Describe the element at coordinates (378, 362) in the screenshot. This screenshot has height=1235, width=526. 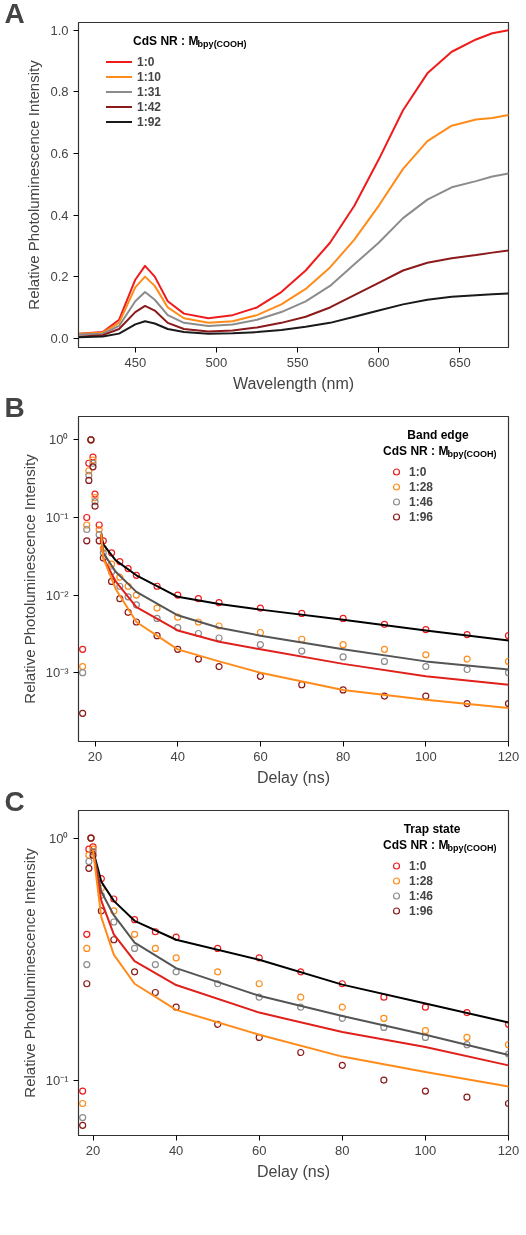
I see `x-tick-label: 600` at that location.